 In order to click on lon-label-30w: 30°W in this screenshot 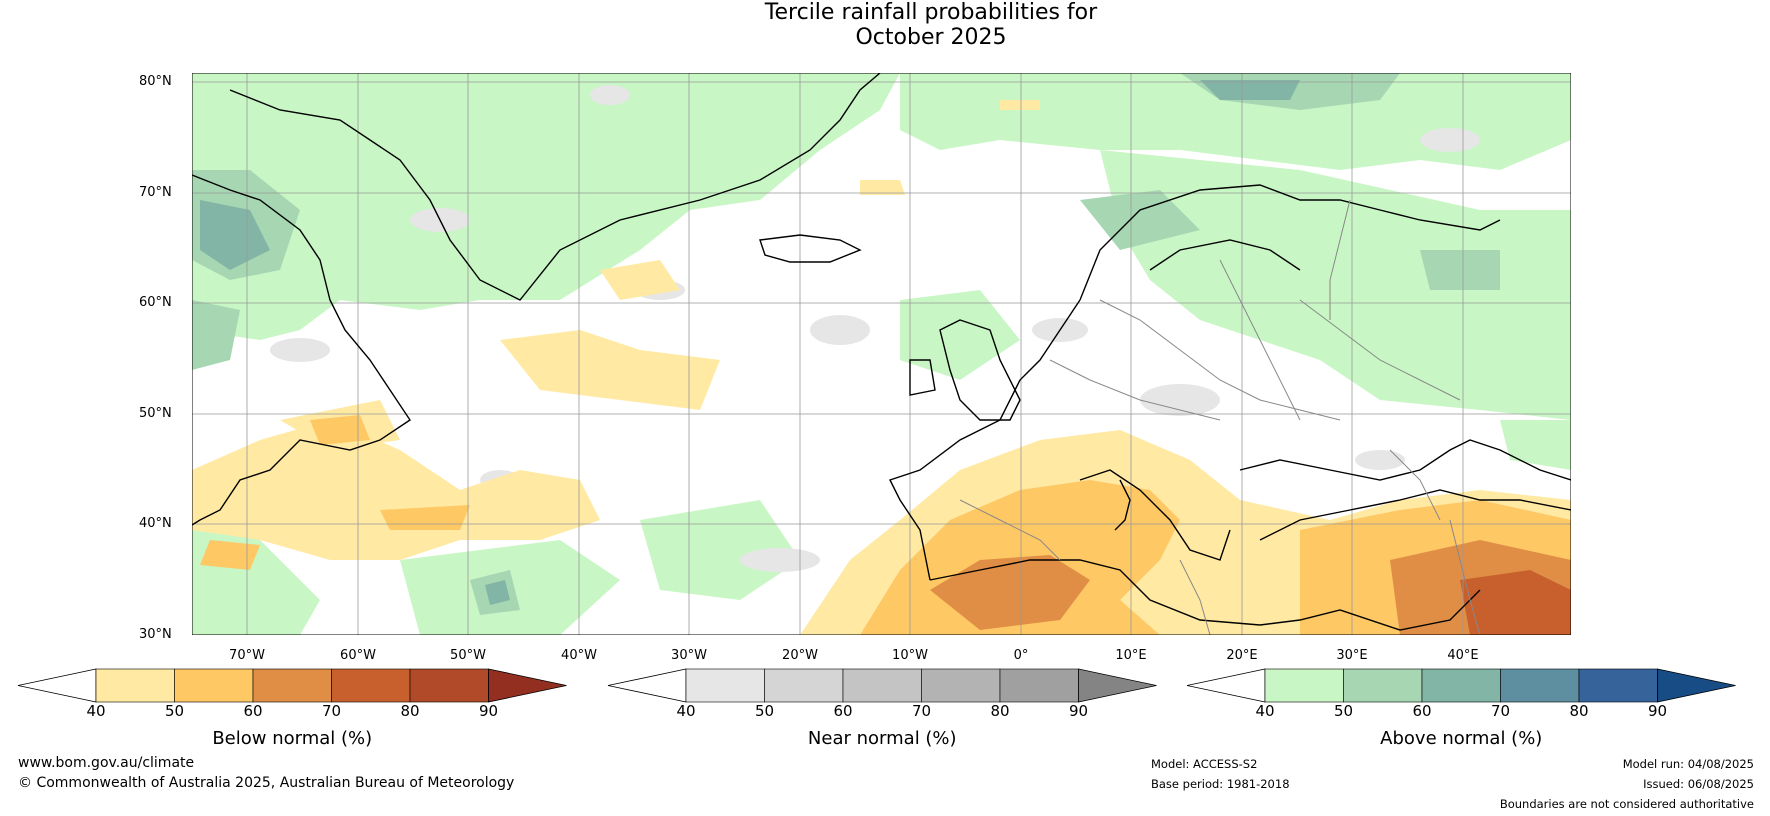, I will do `click(689, 655)`.